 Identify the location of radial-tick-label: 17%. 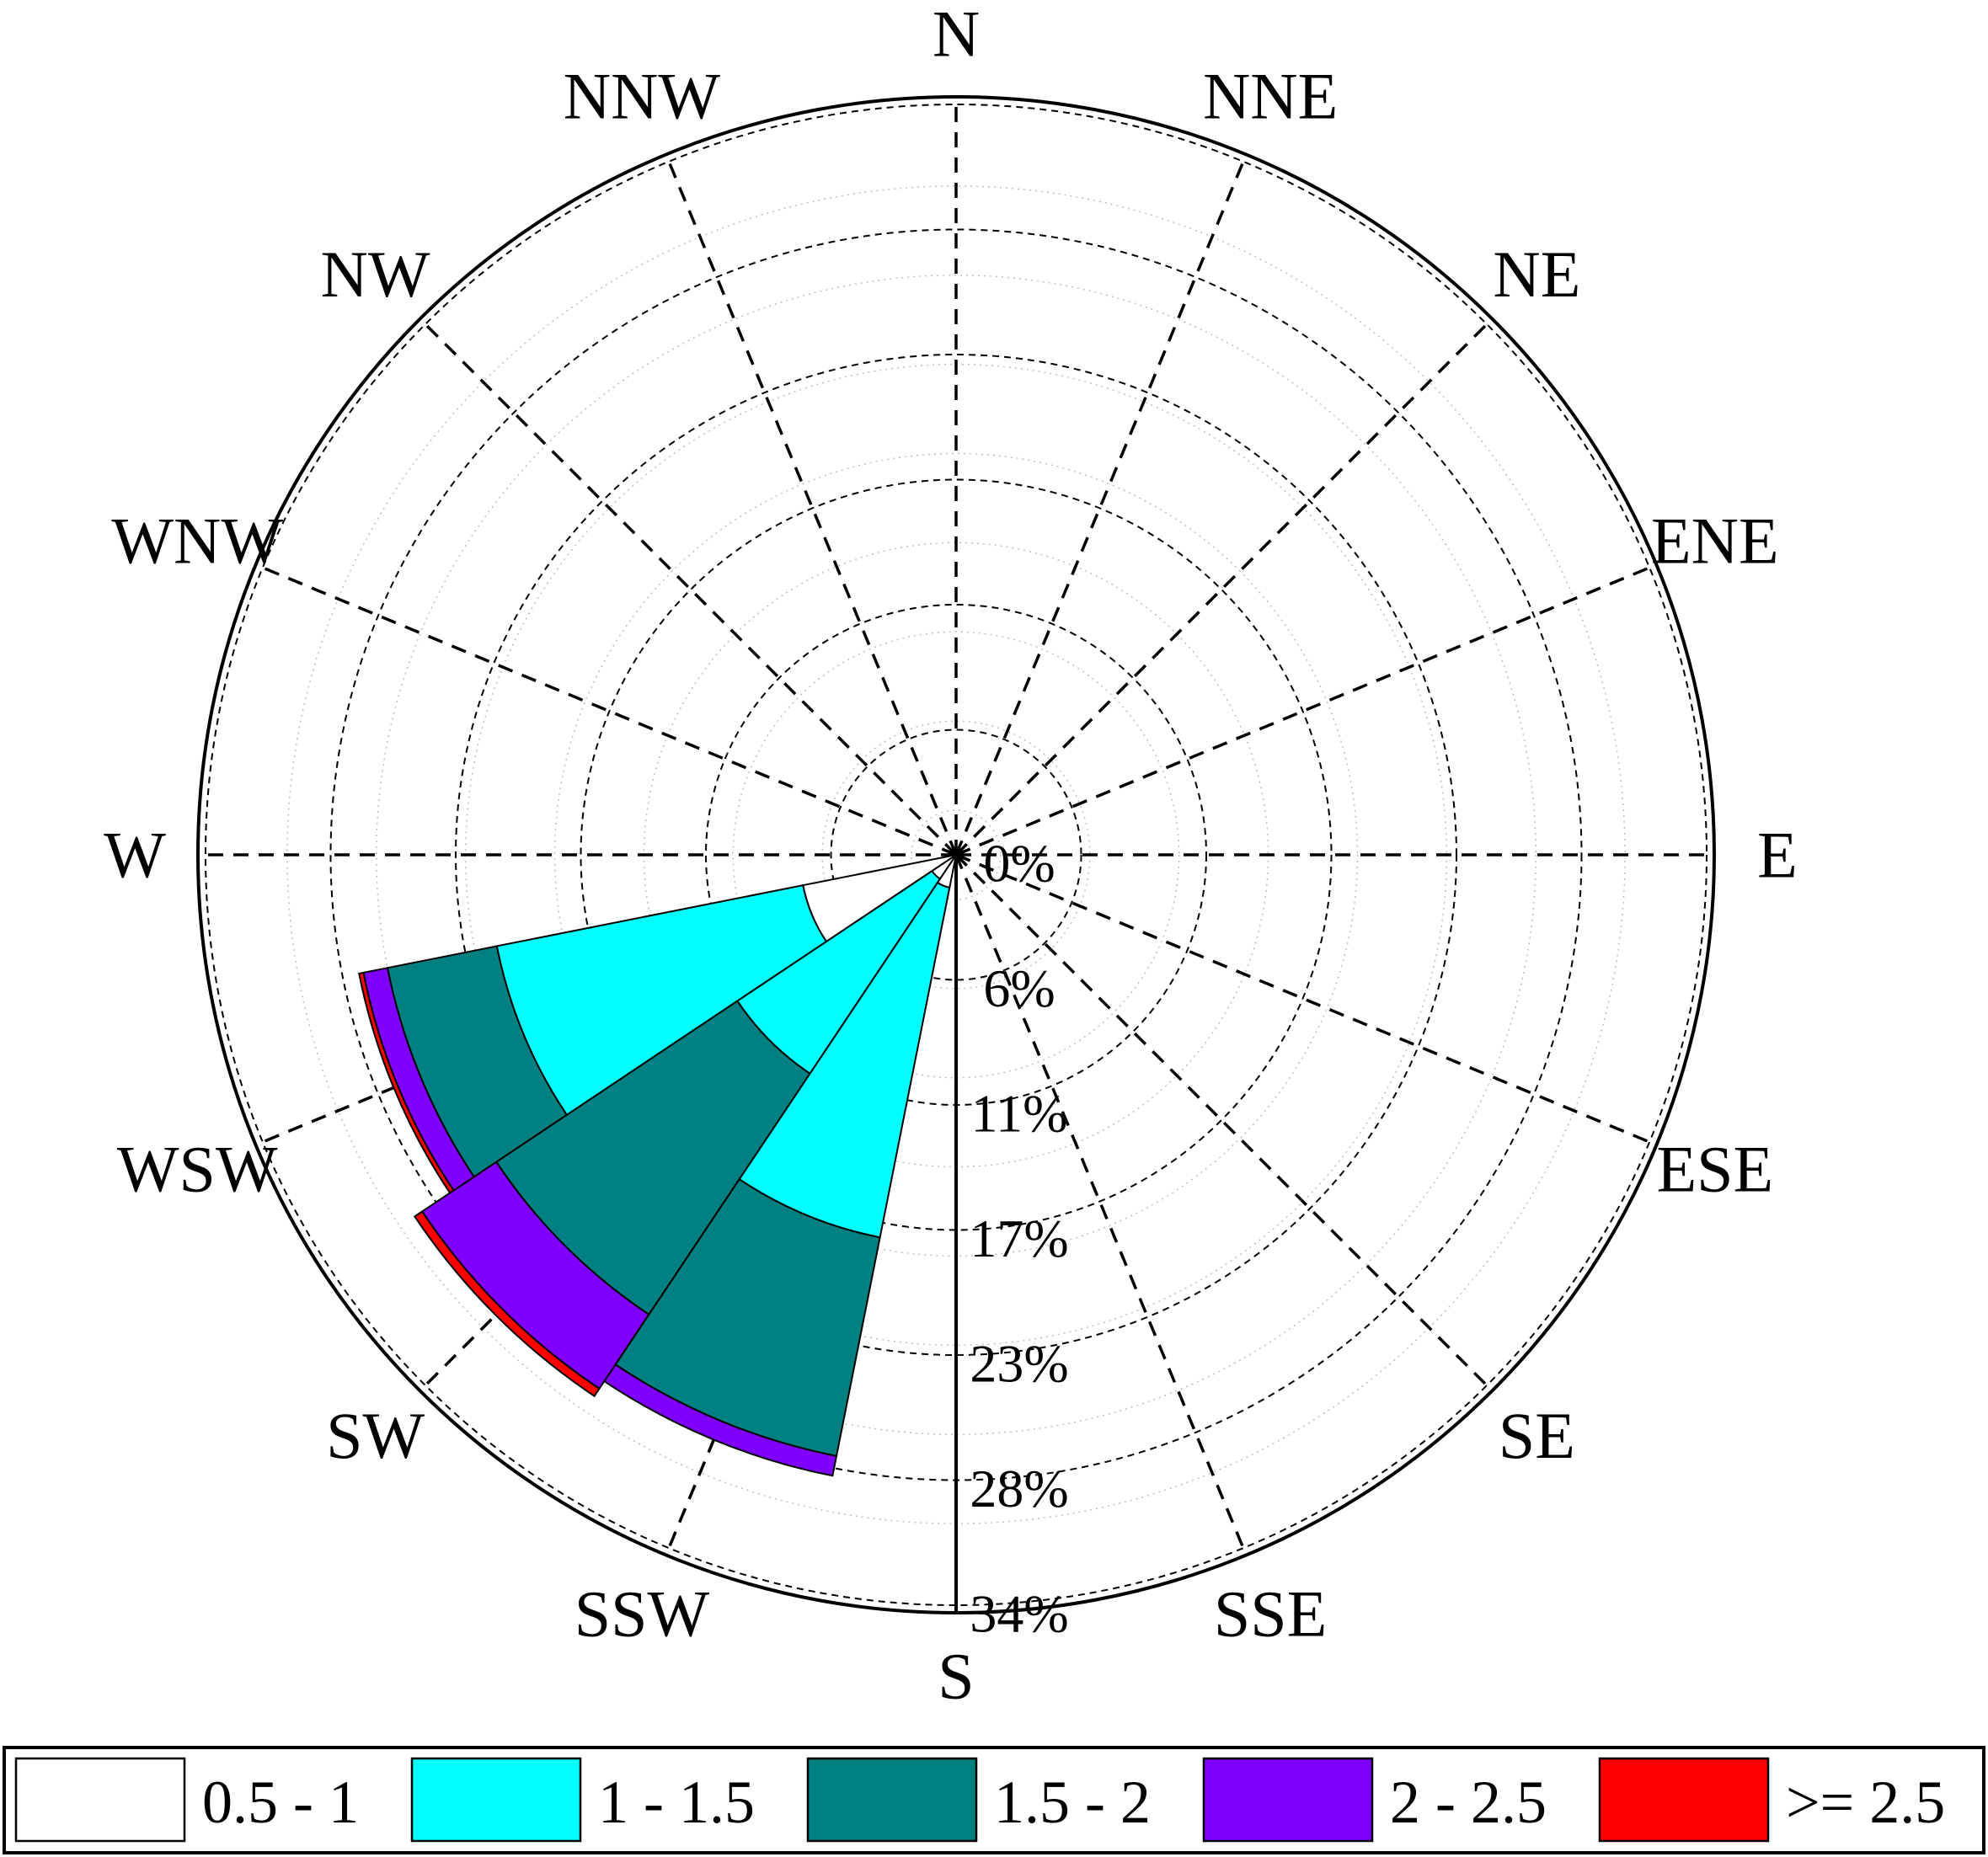
(1019, 1238).